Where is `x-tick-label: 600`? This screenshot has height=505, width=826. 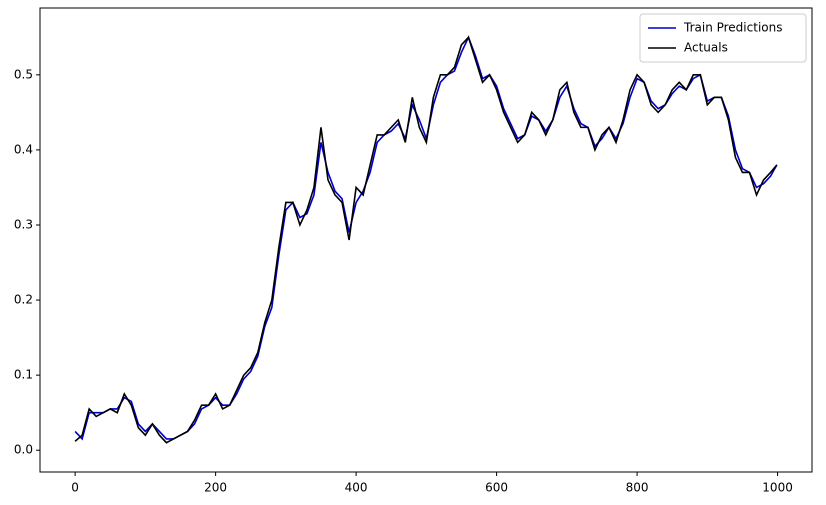 x-tick-label: 600 is located at coordinates (496, 488).